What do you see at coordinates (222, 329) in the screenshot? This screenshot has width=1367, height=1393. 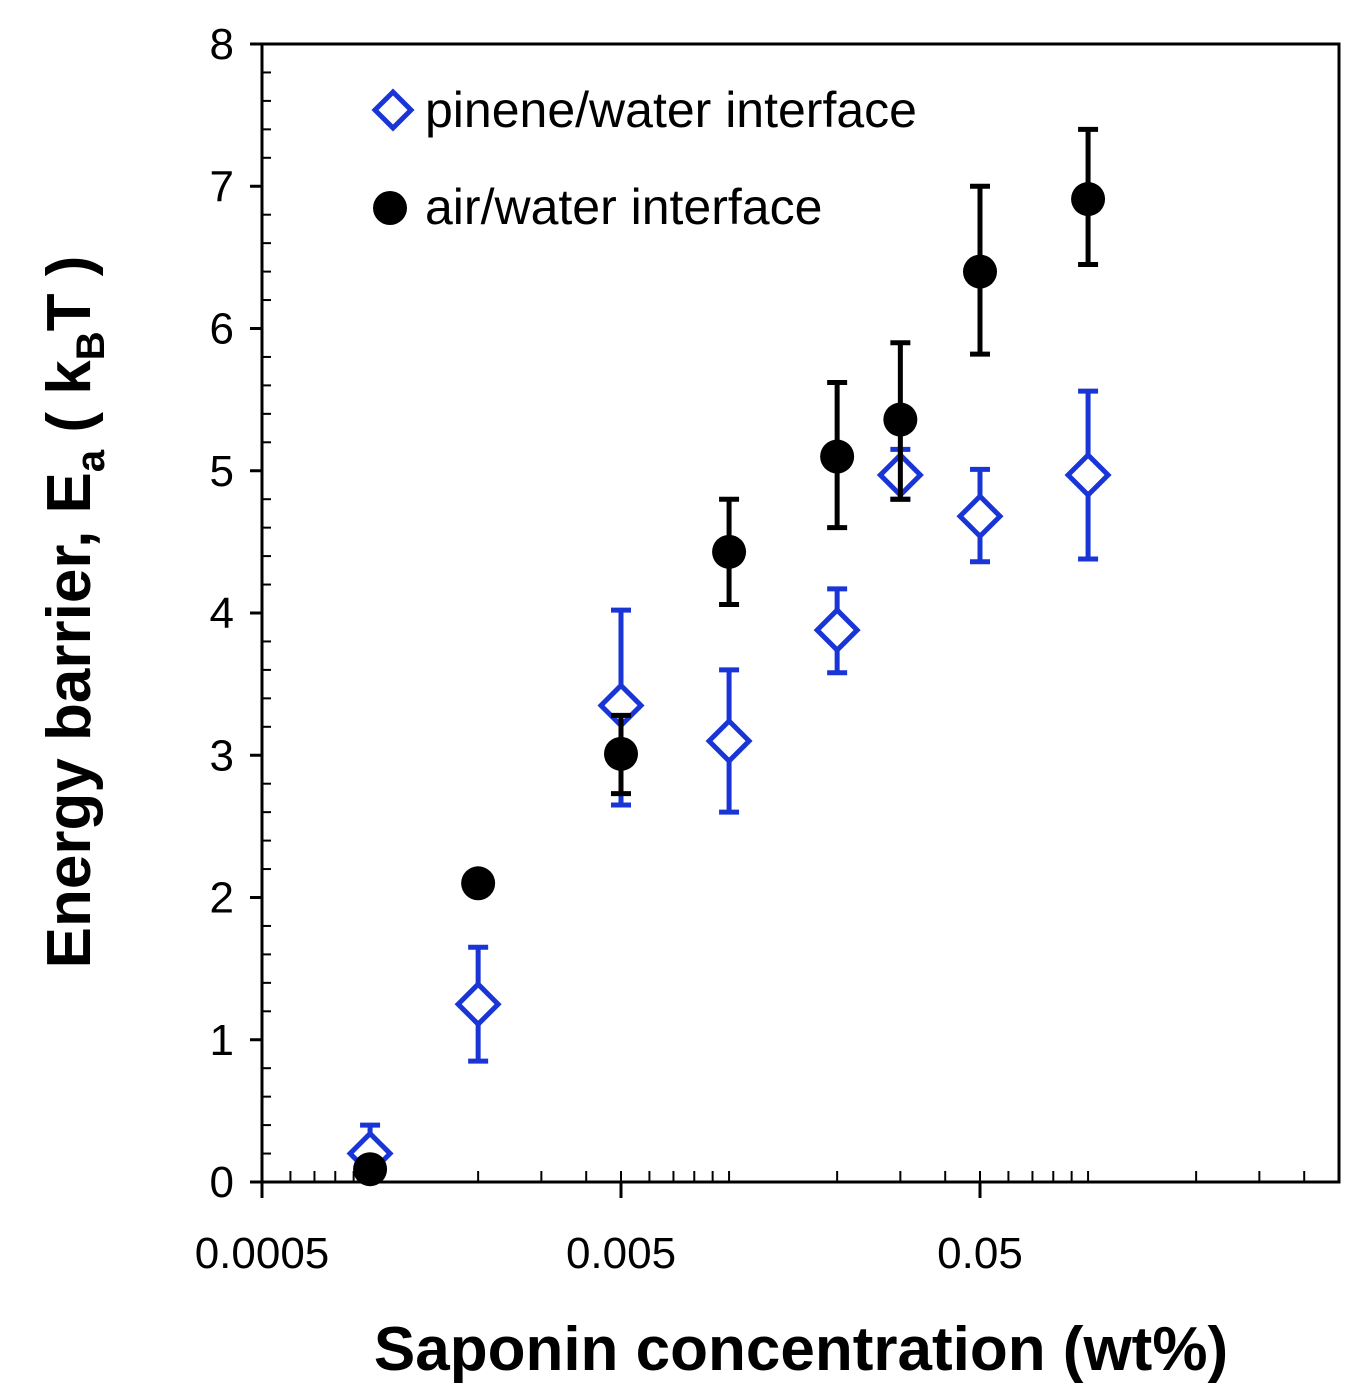 I see `y-tick-label: 6` at bounding box center [222, 329].